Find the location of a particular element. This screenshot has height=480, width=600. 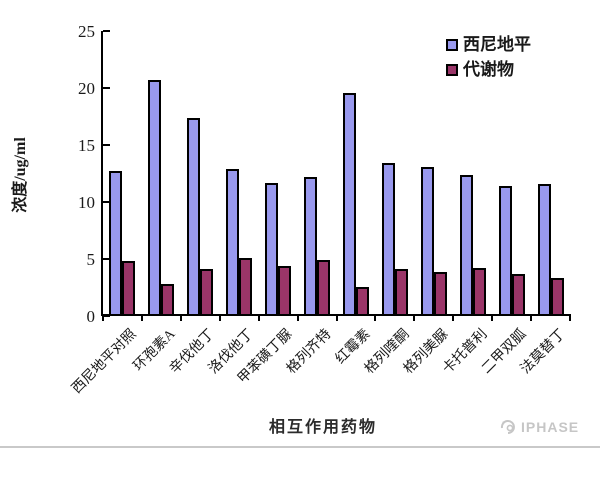

legend: 西尼地平 代谢物 is located at coordinates (488, 61).